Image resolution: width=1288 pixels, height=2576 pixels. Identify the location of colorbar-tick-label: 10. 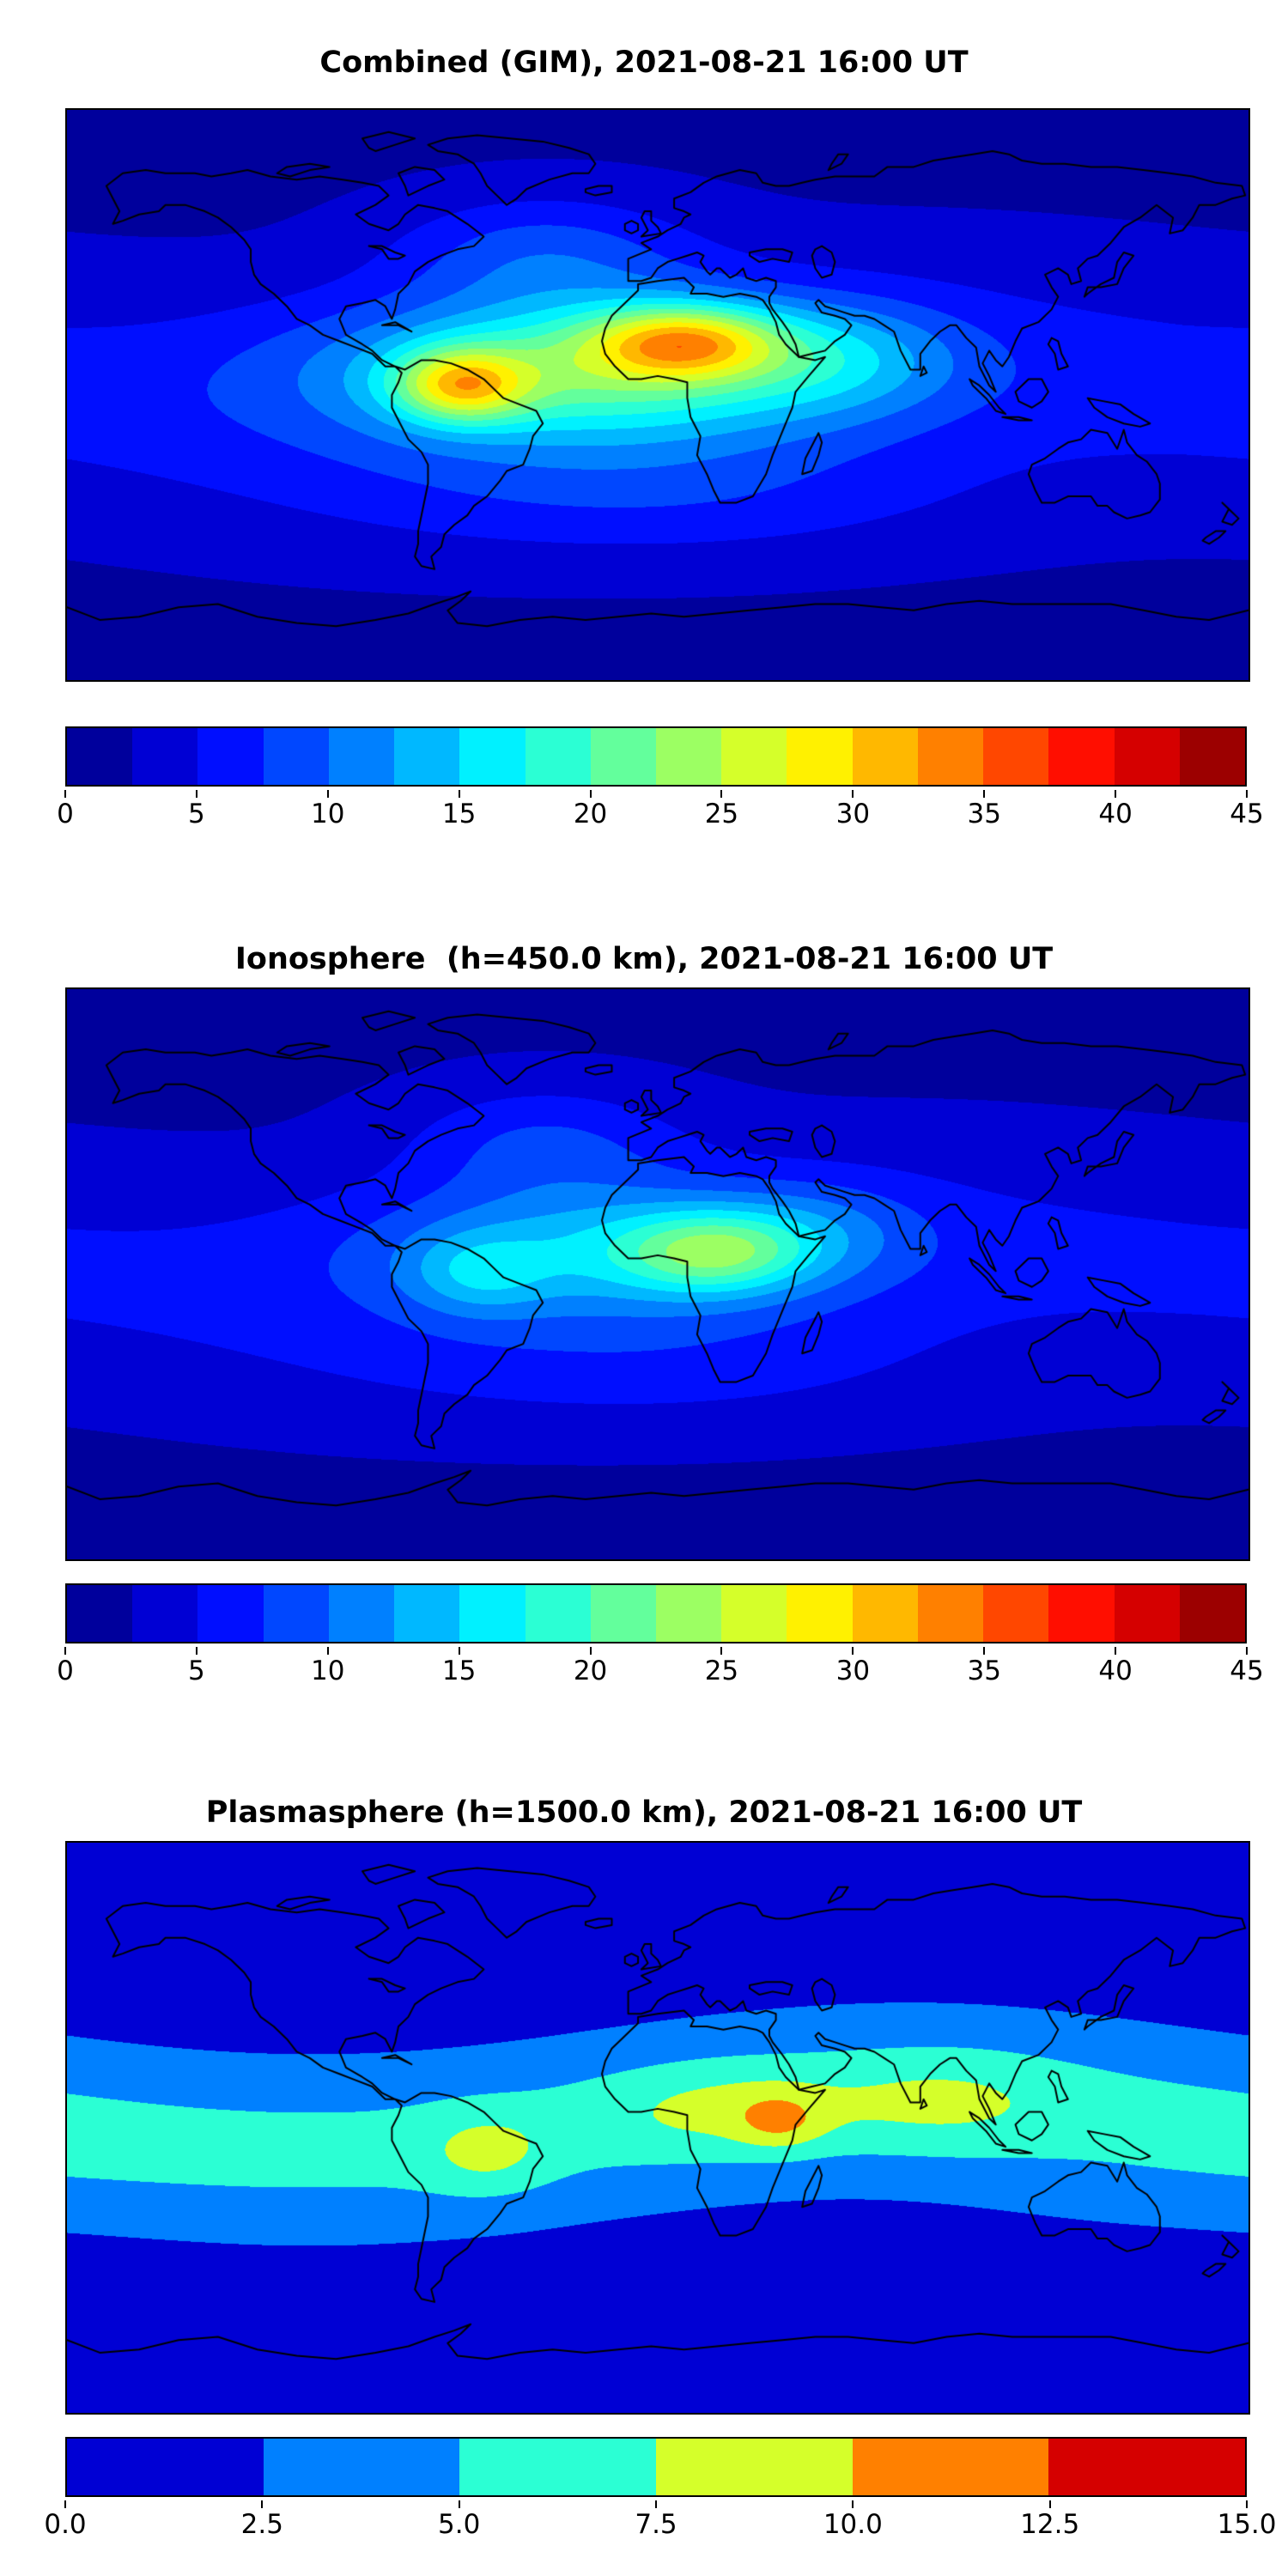
(328, 1671).